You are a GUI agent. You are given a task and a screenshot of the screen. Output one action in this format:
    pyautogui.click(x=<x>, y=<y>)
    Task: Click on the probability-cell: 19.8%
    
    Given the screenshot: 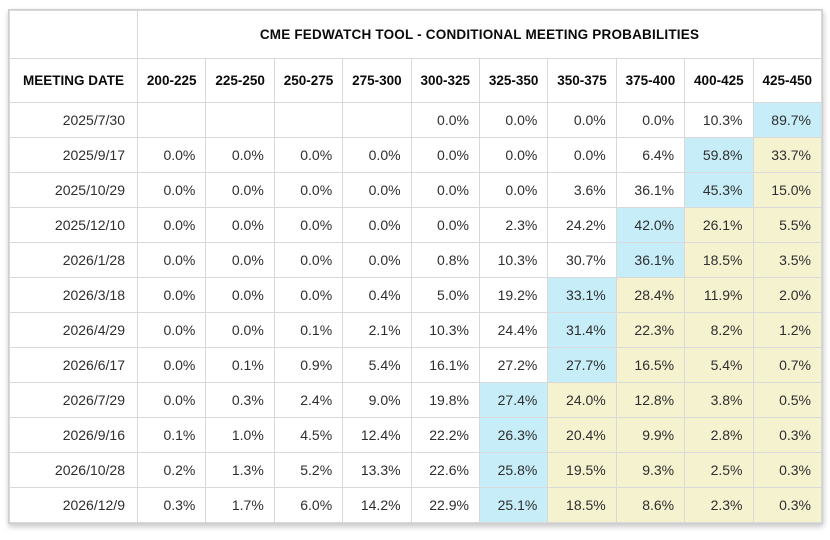 What is the action you would take?
    pyautogui.click(x=445, y=400)
    